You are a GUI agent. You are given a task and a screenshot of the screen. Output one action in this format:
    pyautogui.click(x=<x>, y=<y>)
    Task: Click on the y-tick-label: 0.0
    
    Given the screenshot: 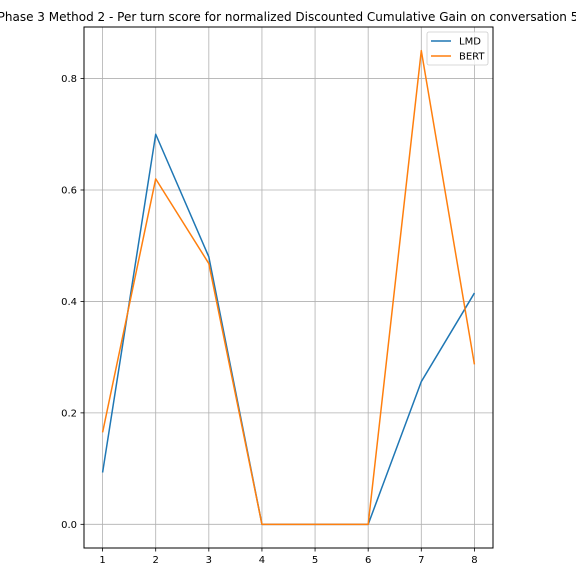 What is the action you would take?
    pyautogui.click(x=69, y=525)
    